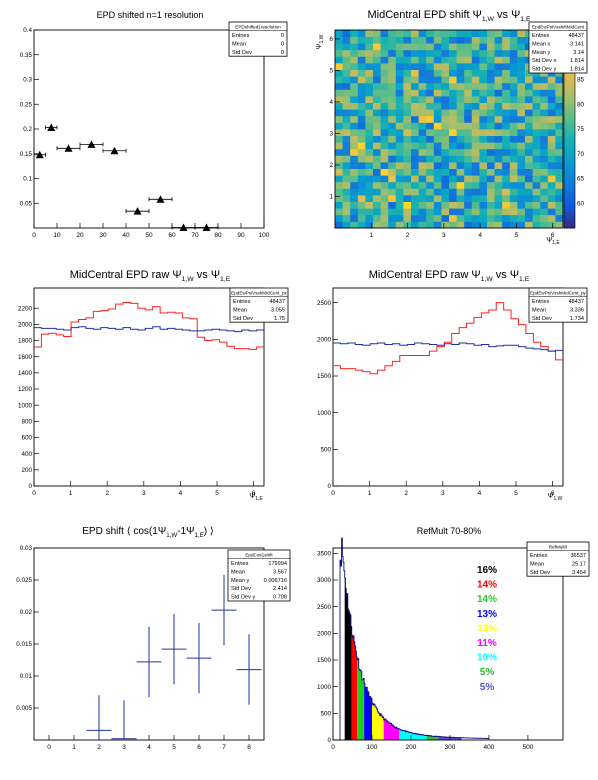 The image size is (598, 780). Describe the element at coordinates (516, 493) in the screenshot. I see `x-tick-label: 5` at that location.